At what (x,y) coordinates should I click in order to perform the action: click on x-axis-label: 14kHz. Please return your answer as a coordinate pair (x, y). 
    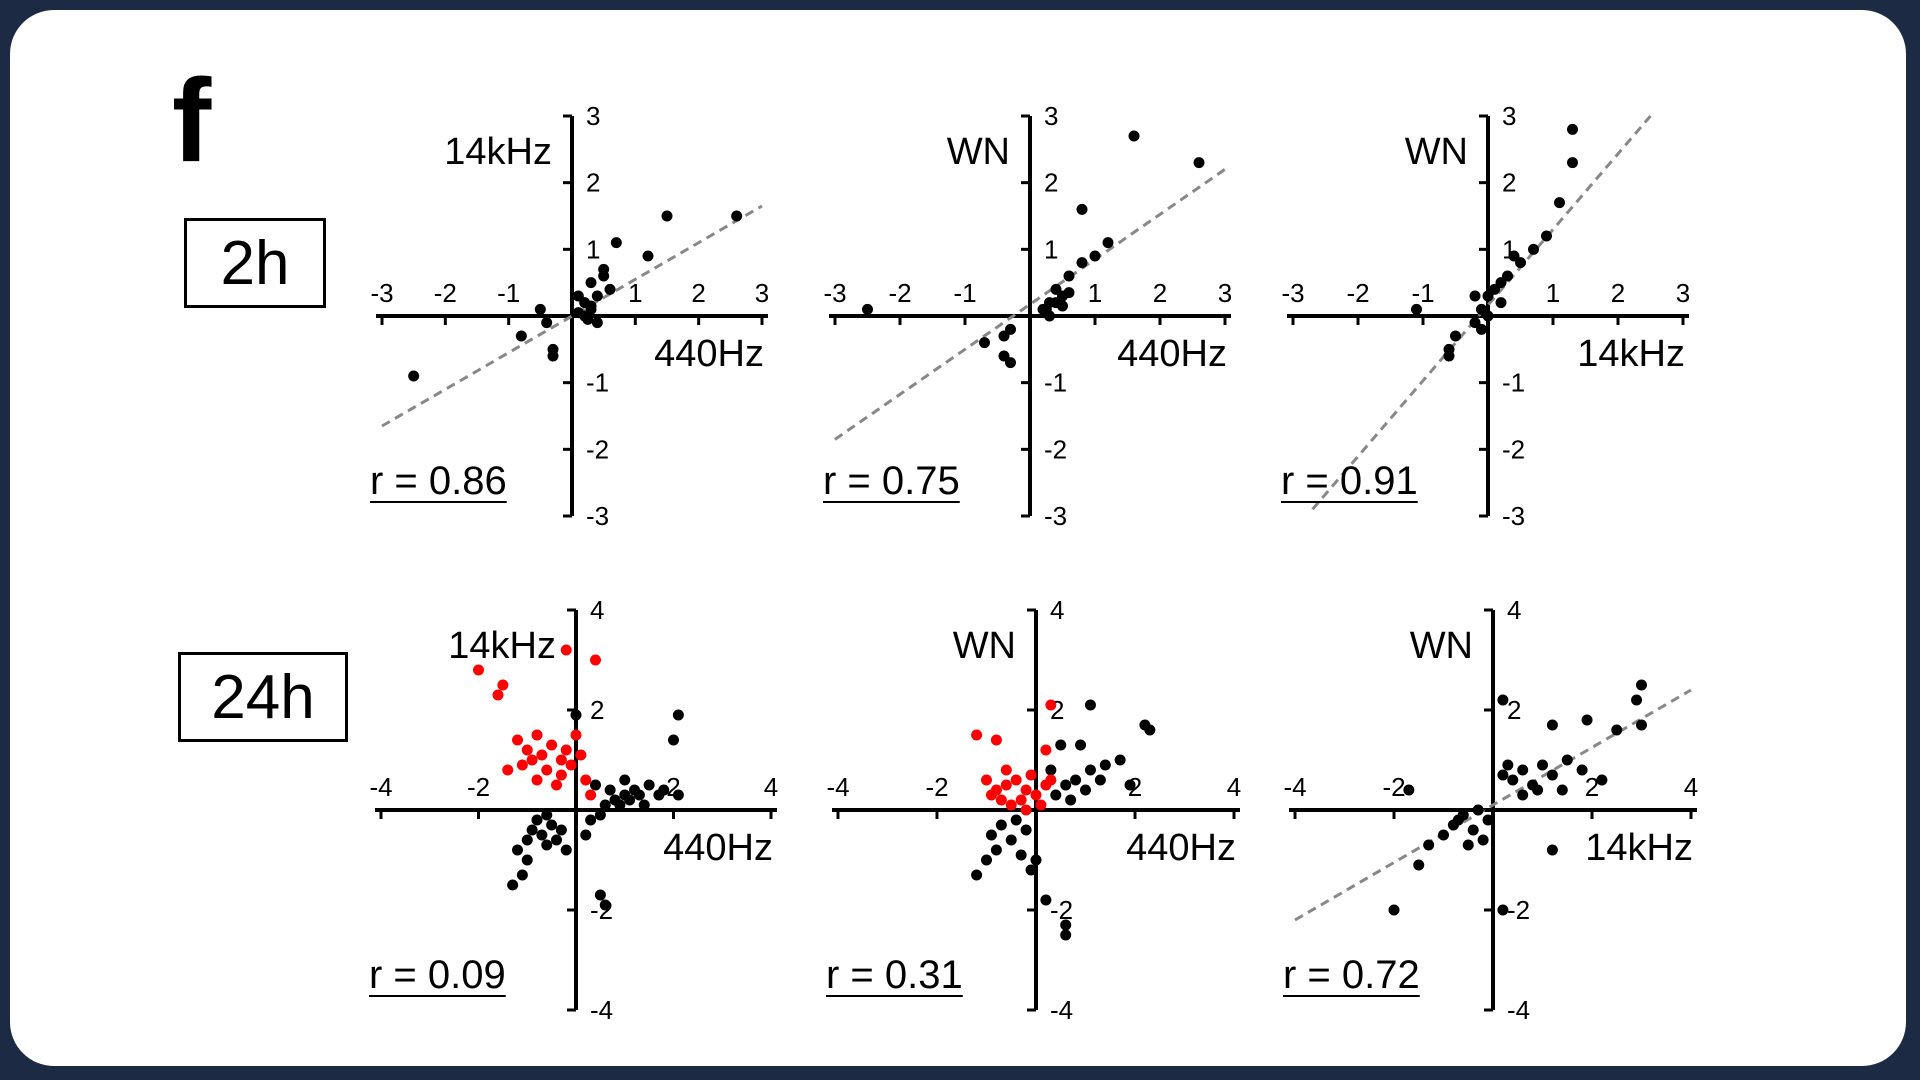
    Looking at the image, I should click on (1639, 848).